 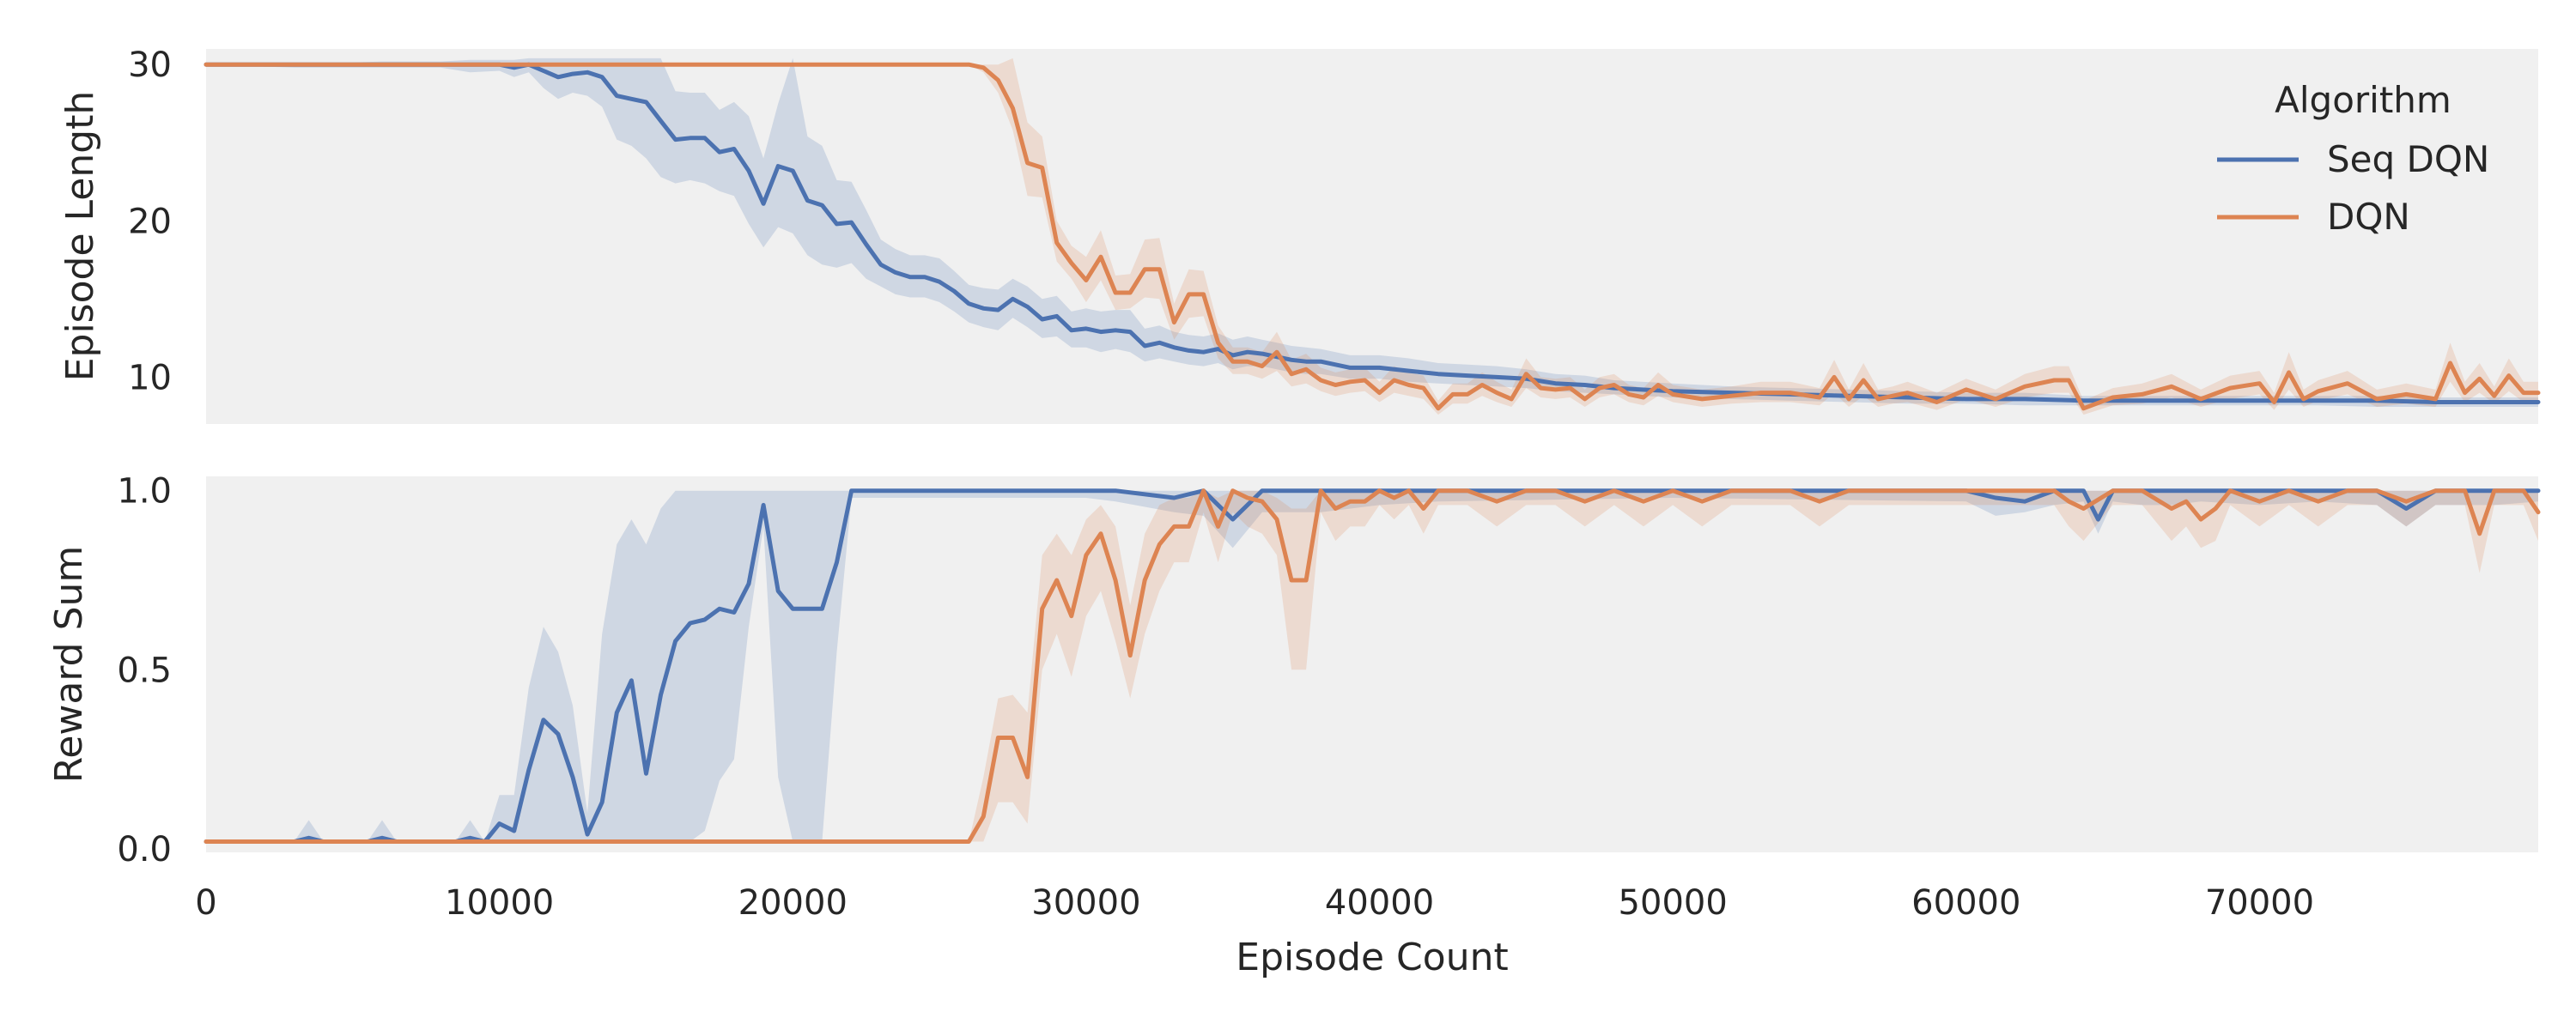 What do you see at coordinates (150, 377) in the screenshot?
I see `episode-length-y-tick-label: 10` at bounding box center [150, 377].